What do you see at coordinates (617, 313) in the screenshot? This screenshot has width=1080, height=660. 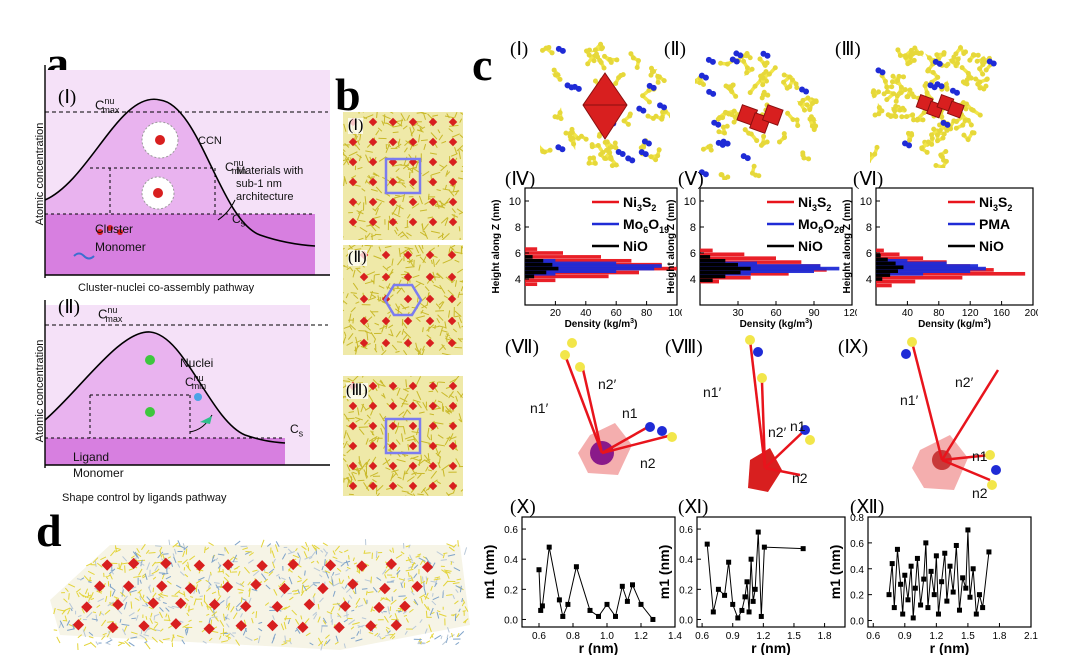 I see `x-tick-label: 60` at bounding box center [617, 313].